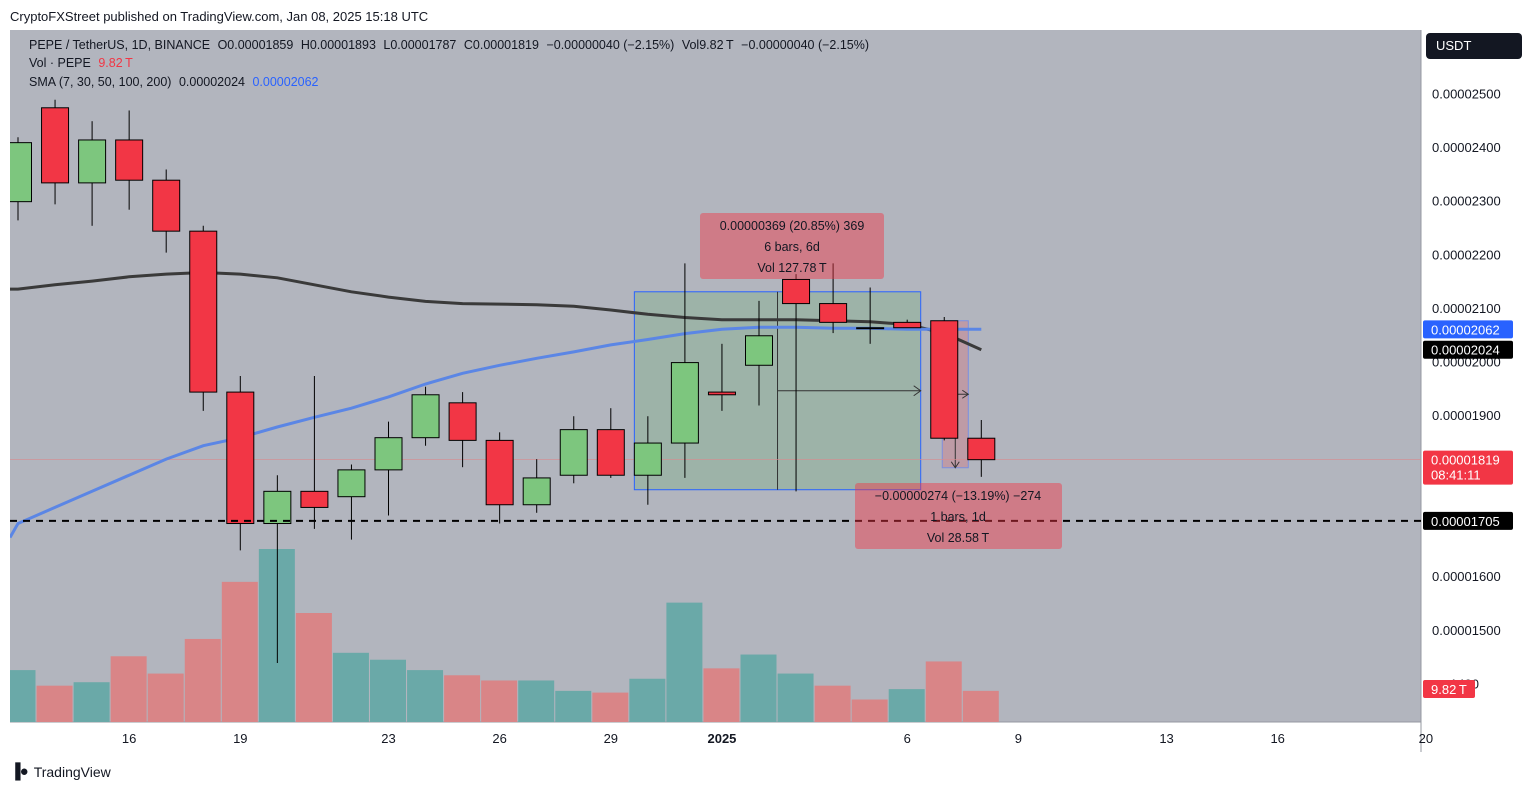  I want to click on measure-down-label-text: 1 bars, 1d, so click(958, 517).